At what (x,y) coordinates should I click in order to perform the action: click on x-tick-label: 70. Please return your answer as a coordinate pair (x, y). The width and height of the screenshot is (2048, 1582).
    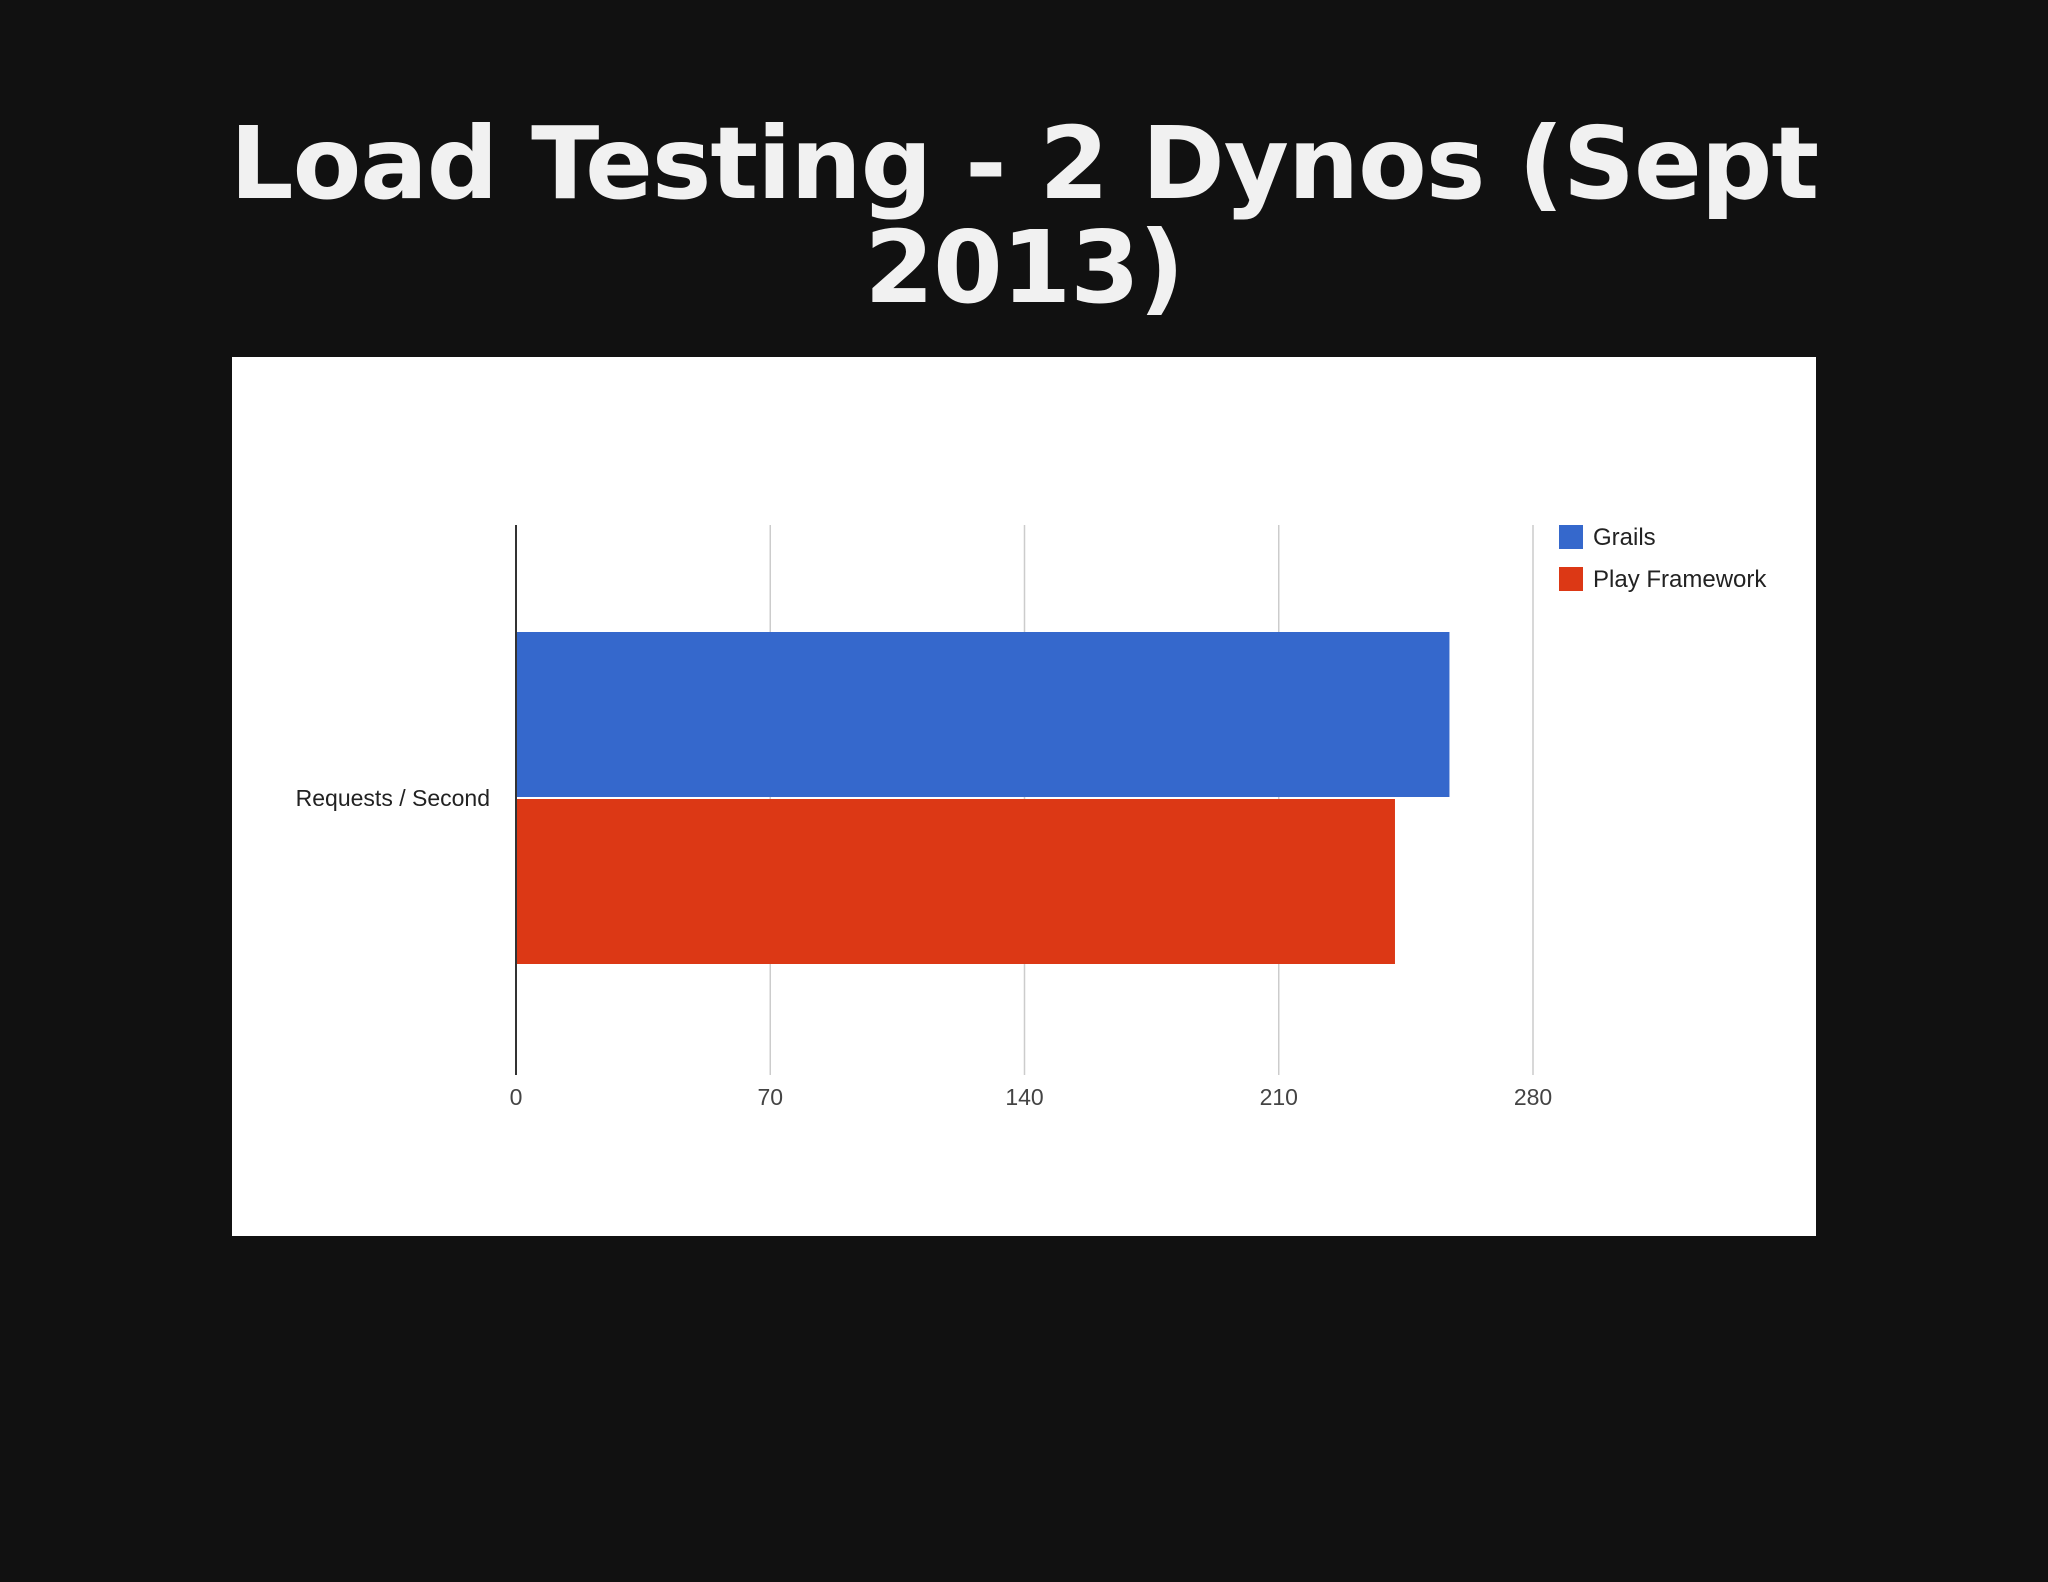
    Looking at the image, I should click on (770, 1097).